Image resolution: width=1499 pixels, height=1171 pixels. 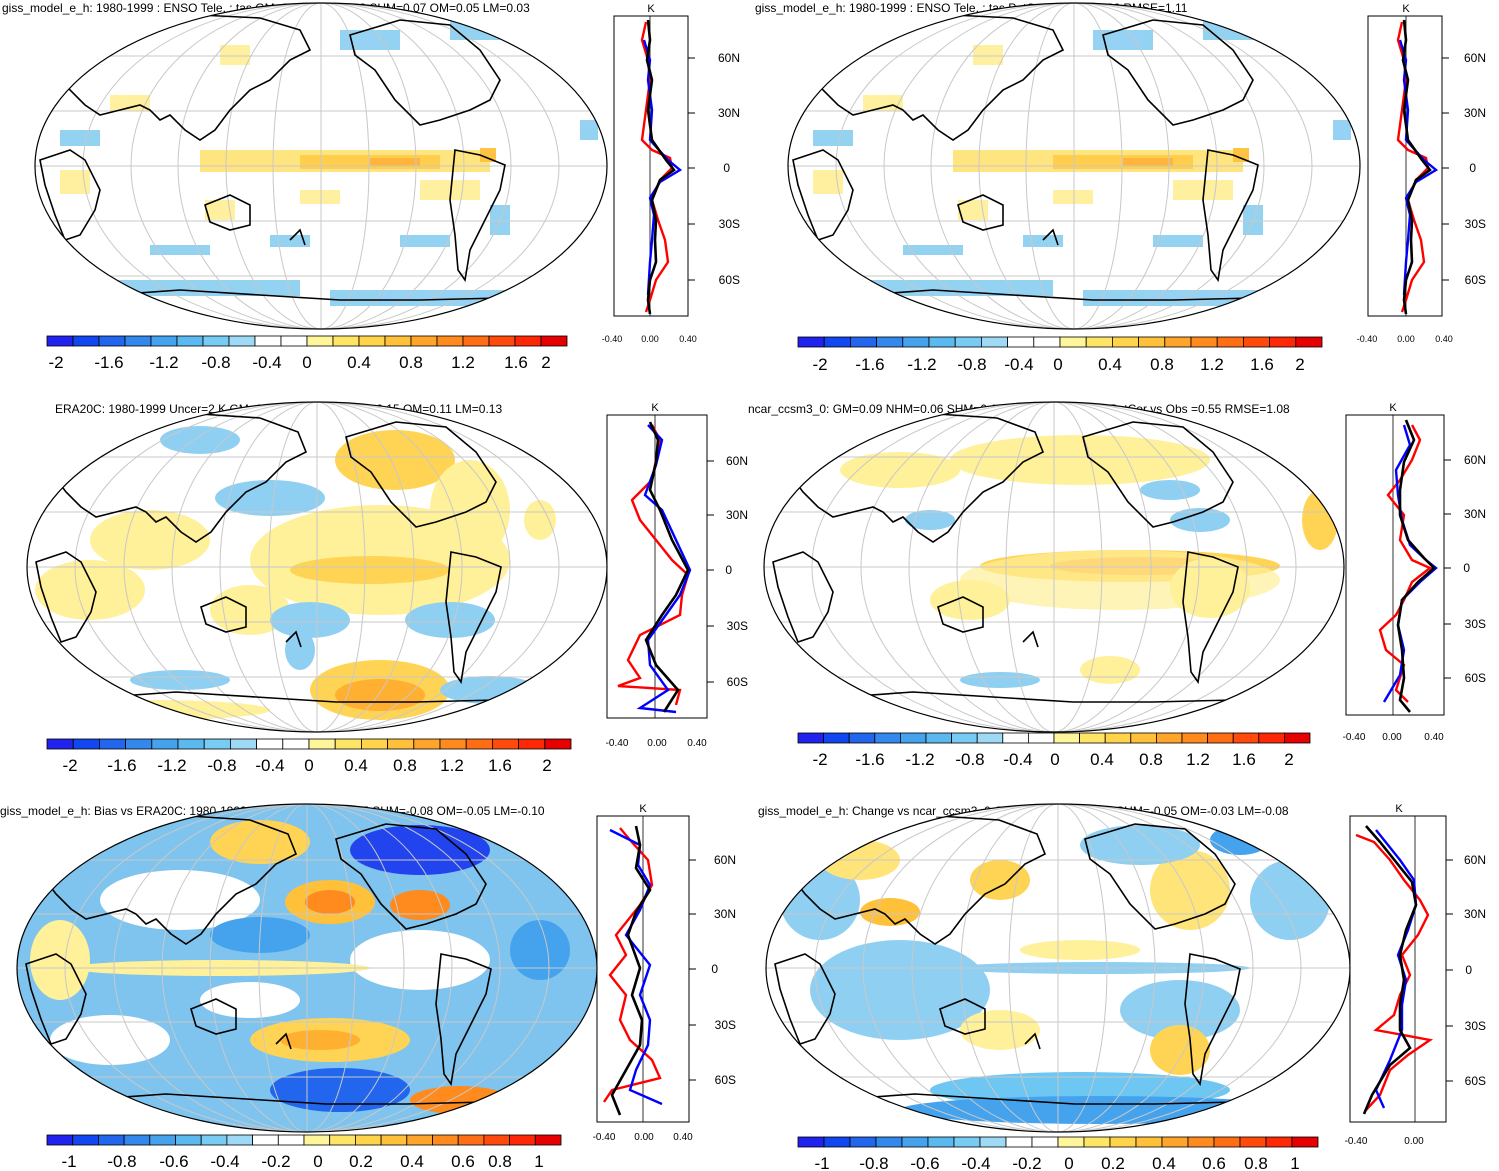 What do you see at coordinates (819, 759) in the screenshot?
I see `colorbar-label: -2` at bounding box center [819, 759].